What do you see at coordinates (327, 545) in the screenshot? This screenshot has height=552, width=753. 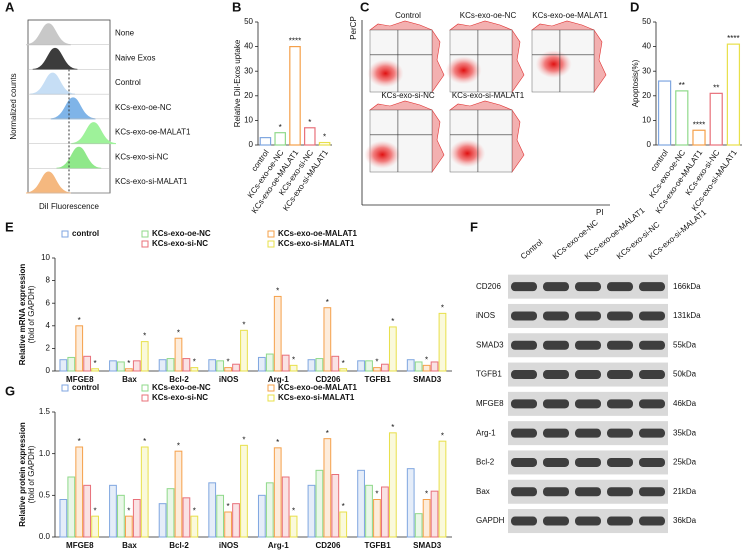 I see `x-tick-label: CD206` at bounding box center [327, 545].